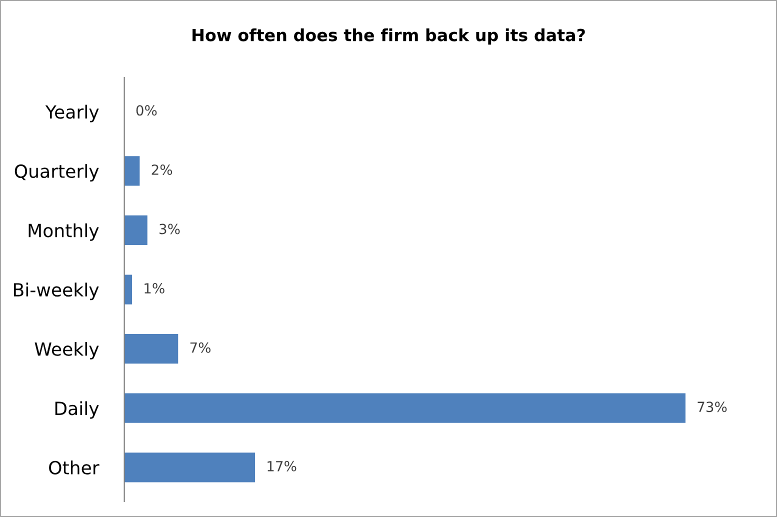 This screenshot has height=517, width=777. Describe the element at coordinates (162, 169) in the screenshot. I see `data-label: 2%` at that location.